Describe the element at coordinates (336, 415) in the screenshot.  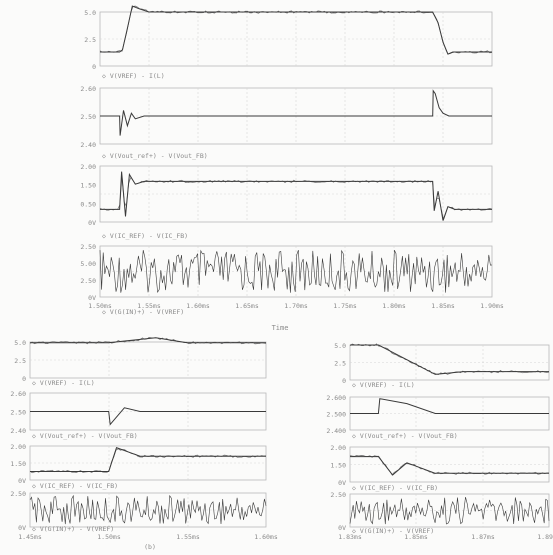
I see `y-tick-label: 2.500` at that location.